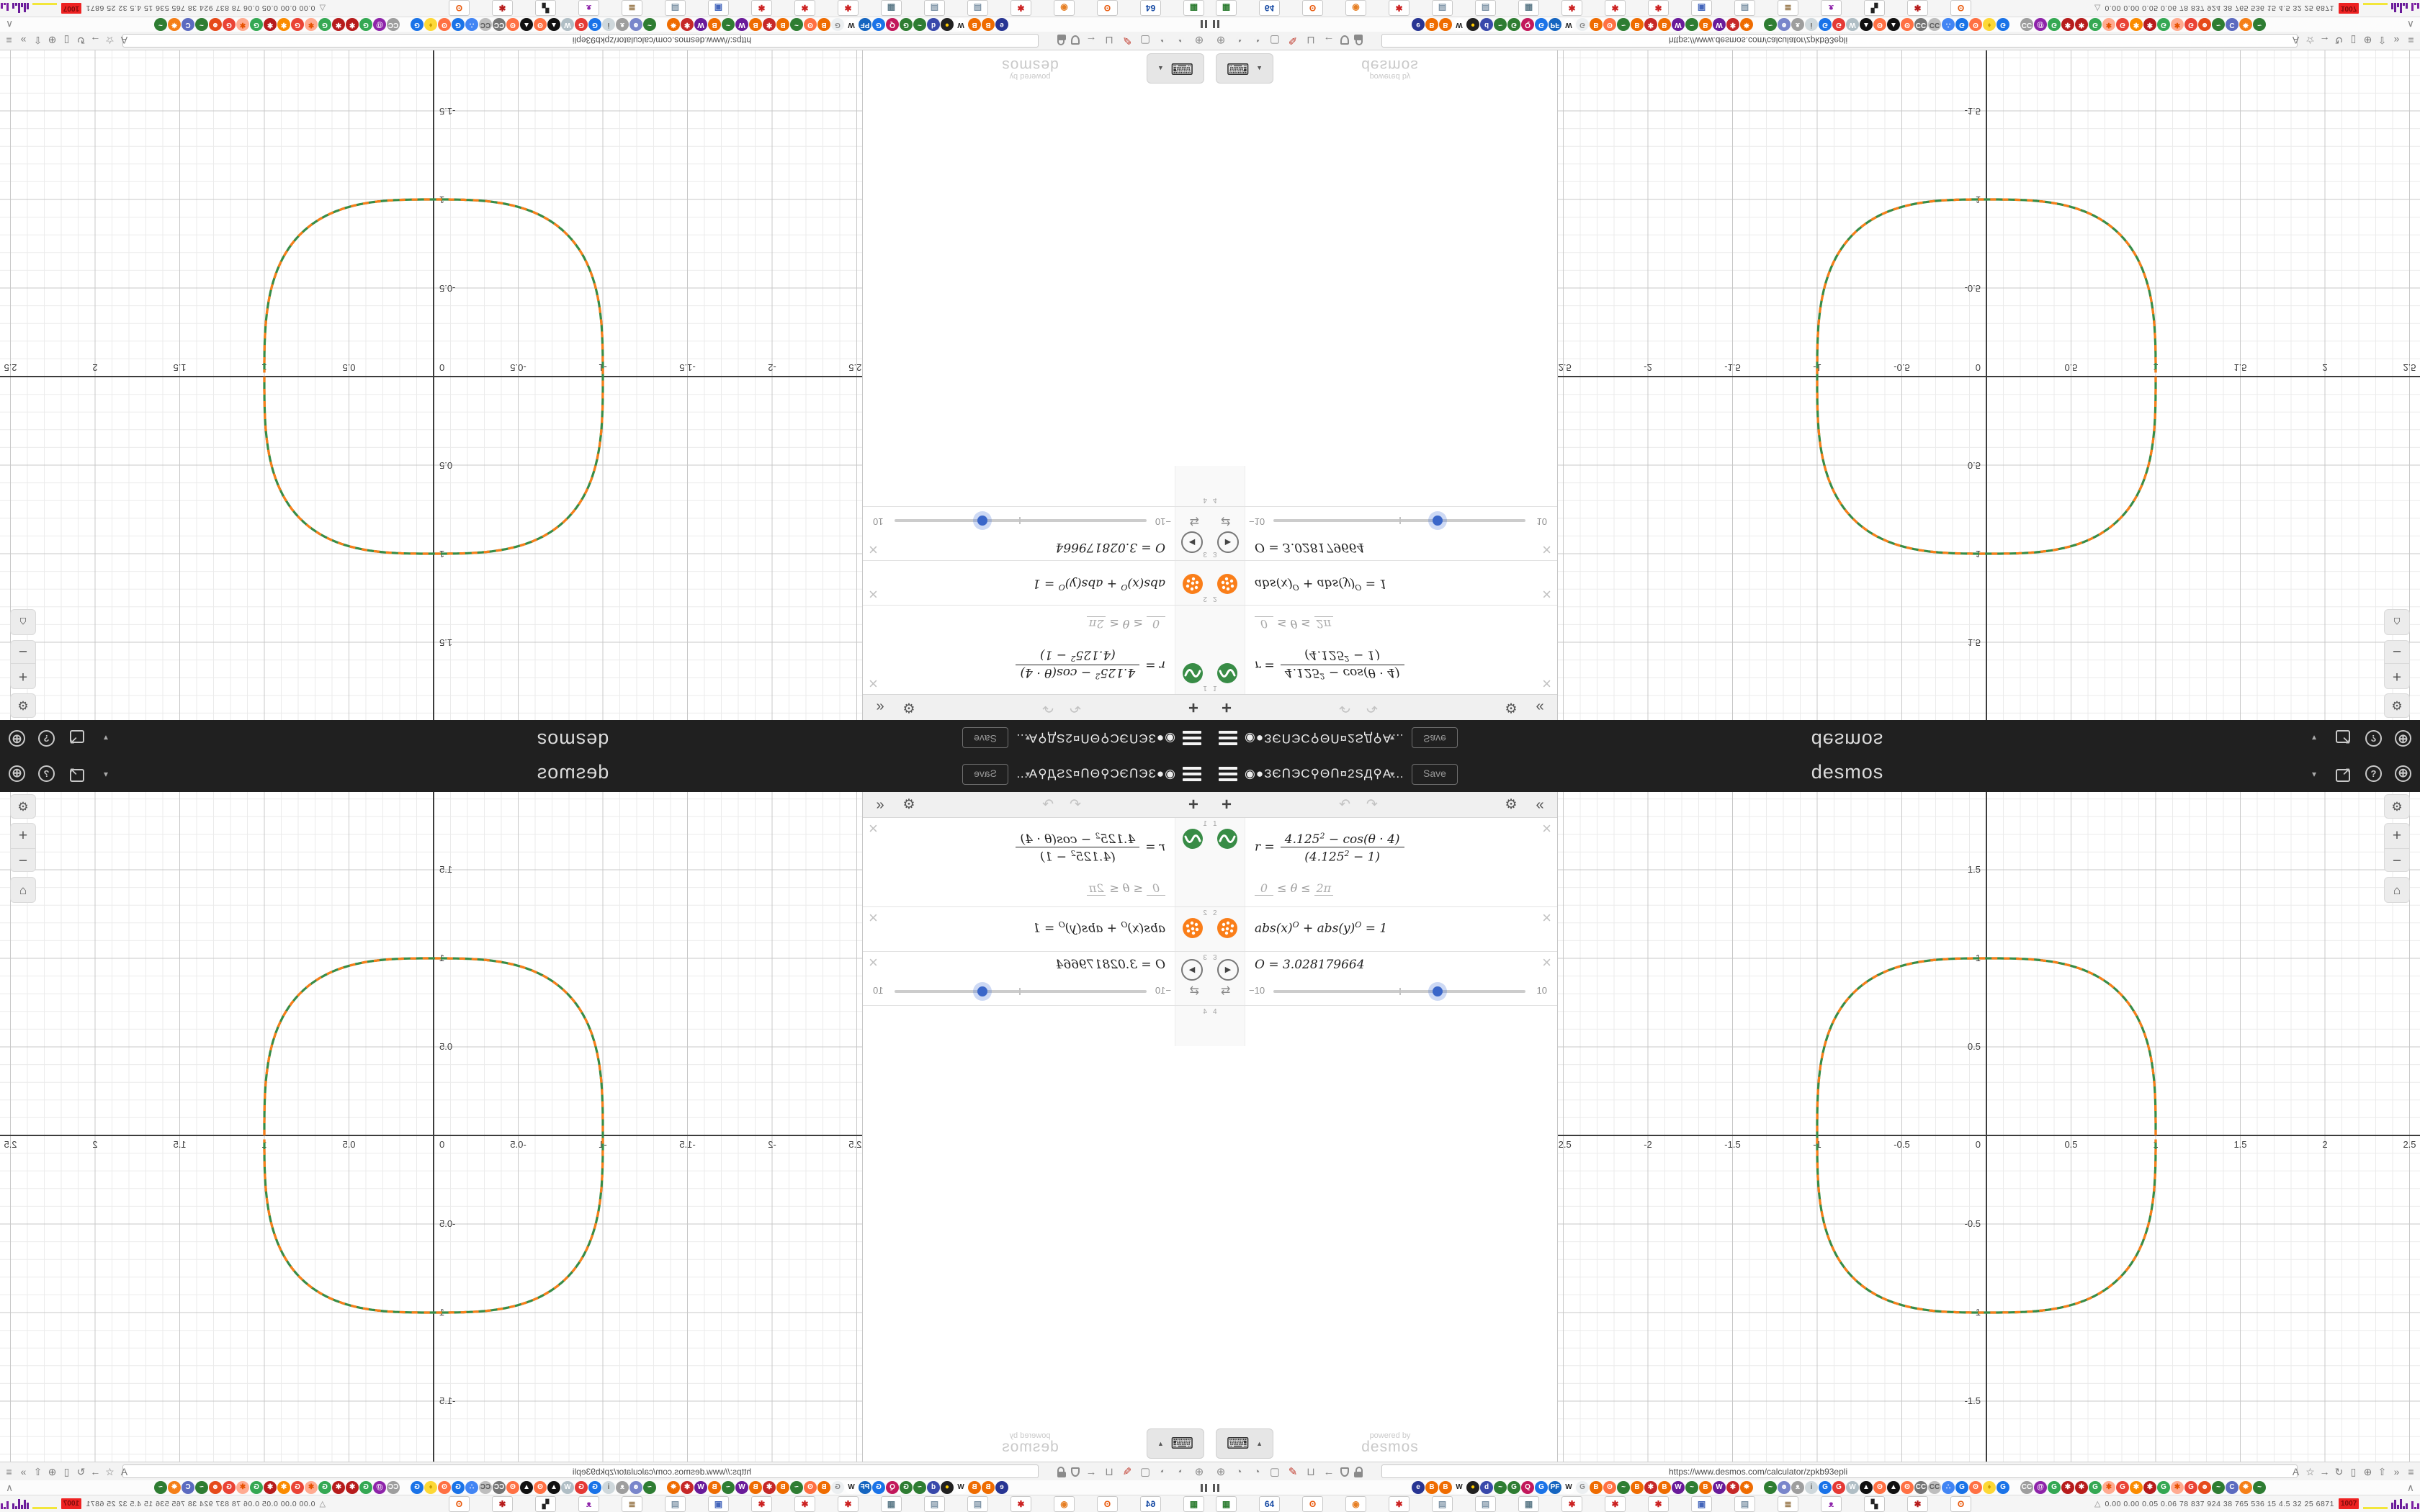 The width and height of the screenshot is (2420, 1512). I want to click on taskbar-app-icon: ▦, so click(1226, 1504).